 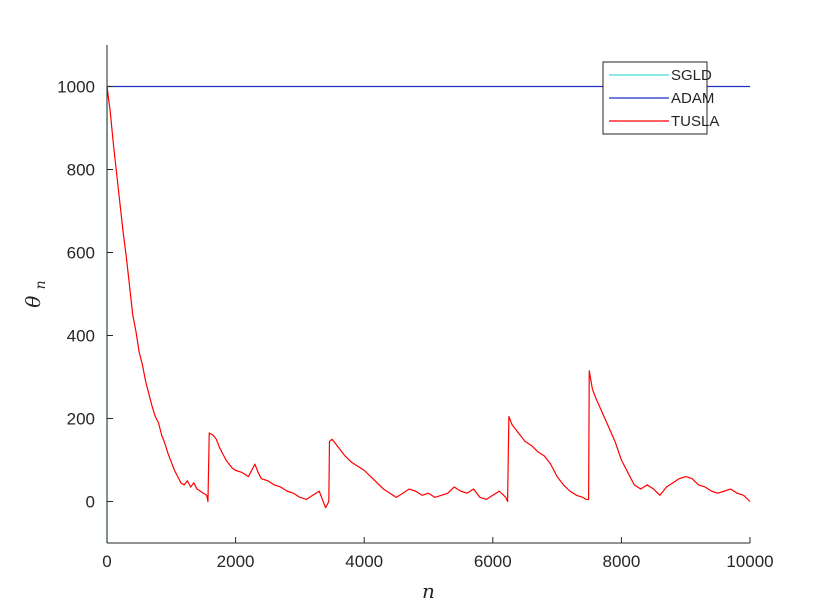 What do you see at coordinates (35, 293) in the screenshot?
I see `y-axis-label: θ n` at bounding box center [35, 293].